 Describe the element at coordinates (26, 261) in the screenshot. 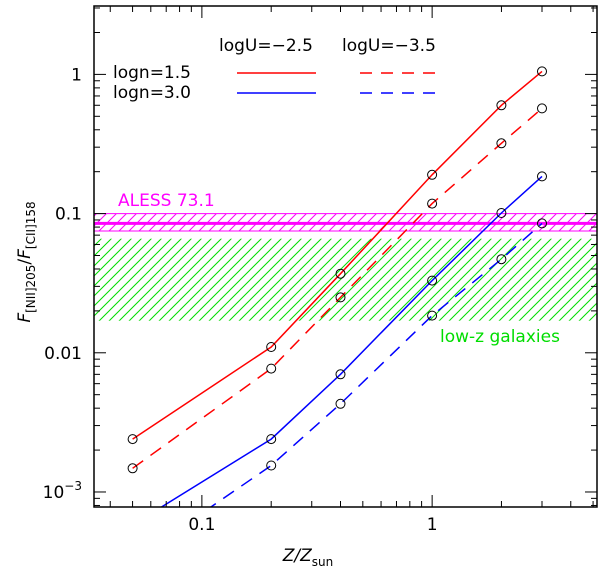

I see `y-axis-label: F[NII]205/F[CII]158` at that location.